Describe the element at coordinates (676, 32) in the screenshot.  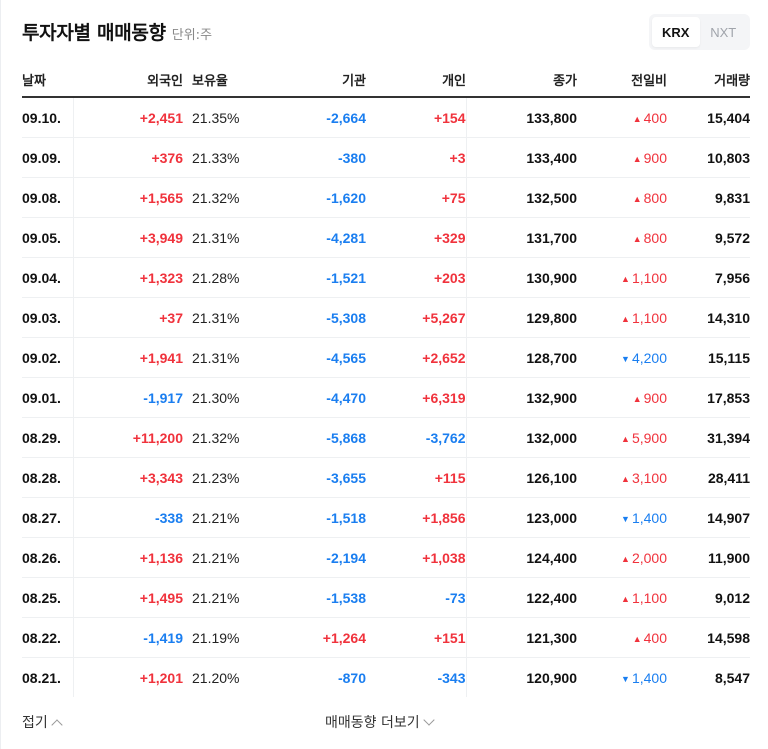
I see `toggle-krx: KRX` at that location.